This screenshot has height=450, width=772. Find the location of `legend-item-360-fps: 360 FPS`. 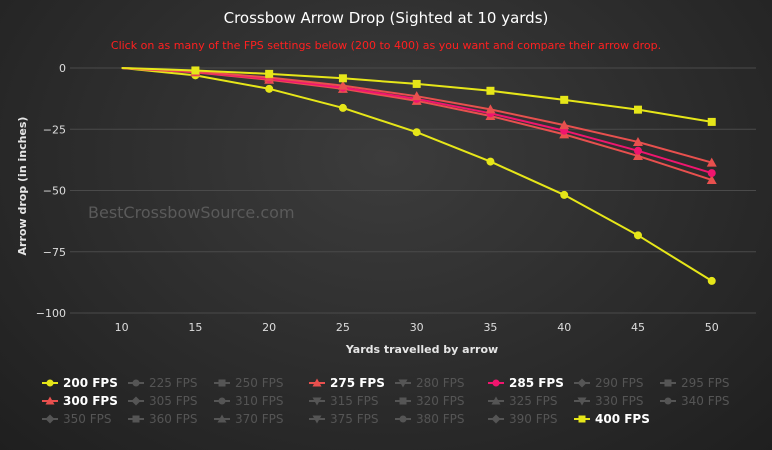

legend-item-360-fps: 360 FPS is located at coordinates (162, 419).